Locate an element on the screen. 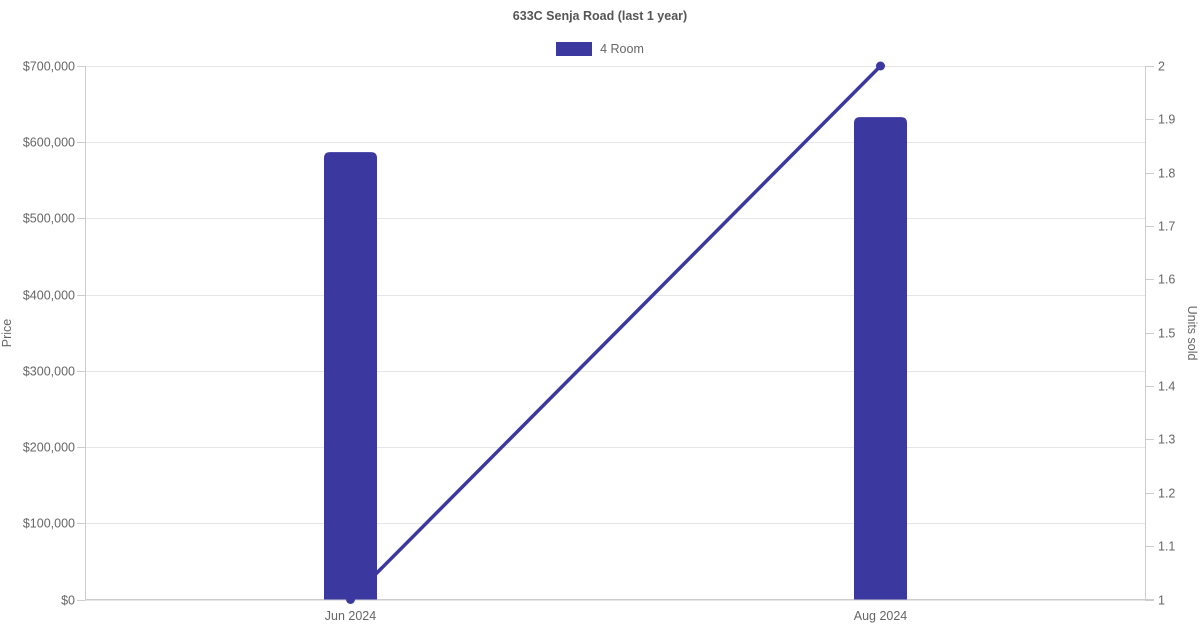  y-axis-left-tick-label: $100,000 is located at coordinates (49, 524).